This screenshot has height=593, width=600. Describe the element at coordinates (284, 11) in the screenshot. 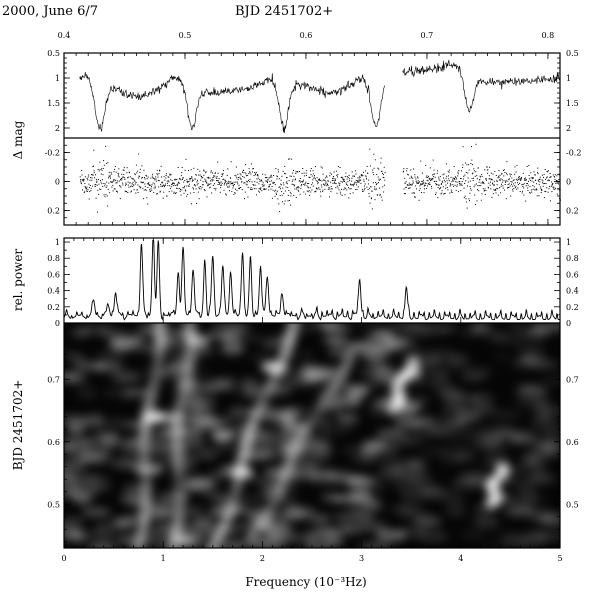

I see `top-axis-title: BJD 2451702+` at that location.